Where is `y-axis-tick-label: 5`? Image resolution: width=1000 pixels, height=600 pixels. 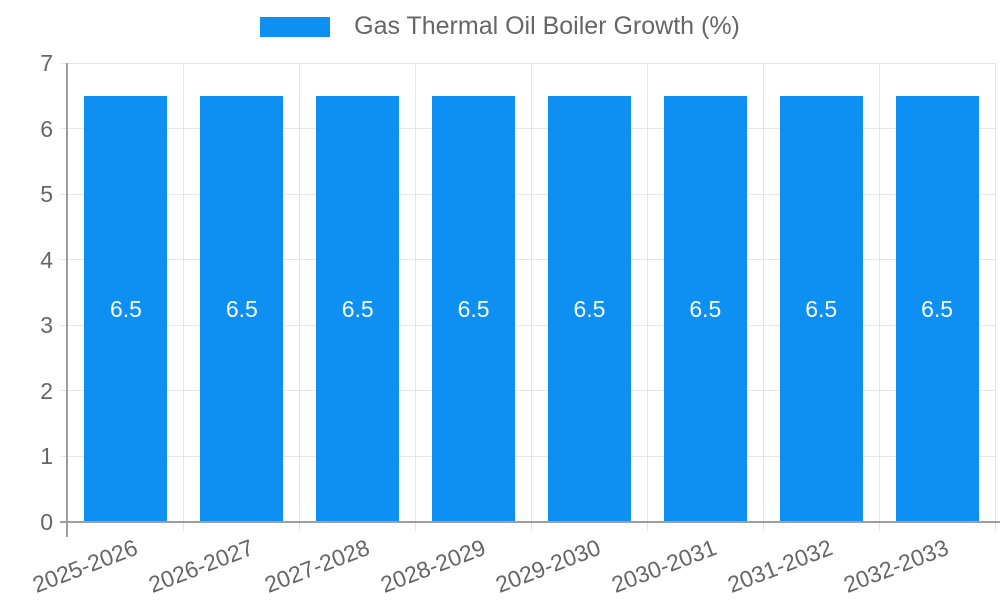 y-axis-tick-label: 5 is located at coordinates (46, 194).